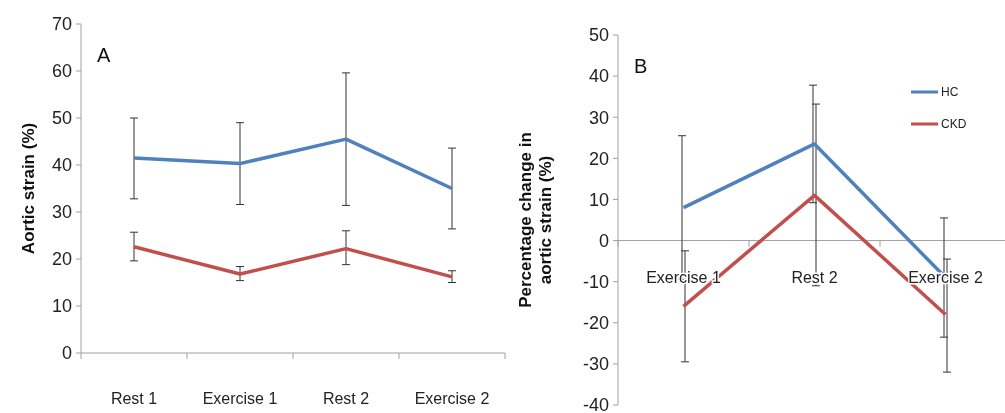  I want to click on text: B, so click(641, 66).